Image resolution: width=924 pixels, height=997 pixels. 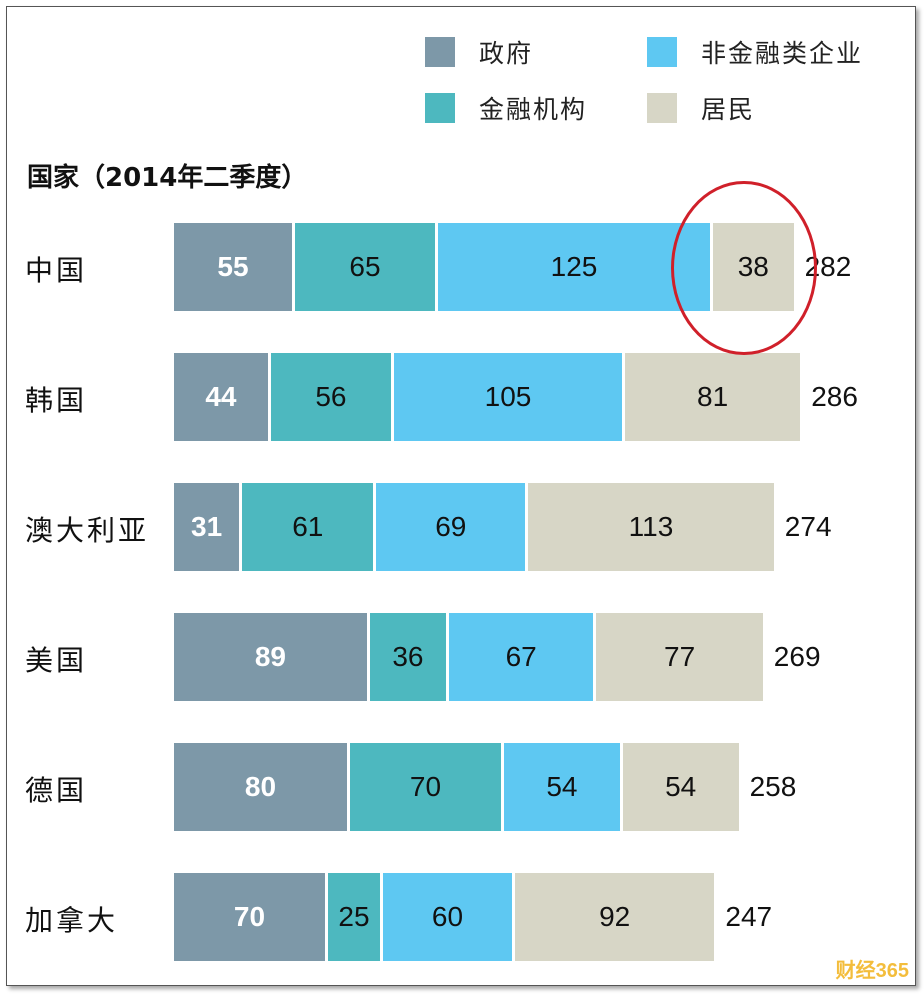 I want to click on data-label: 65, so click(x=365, y=266).